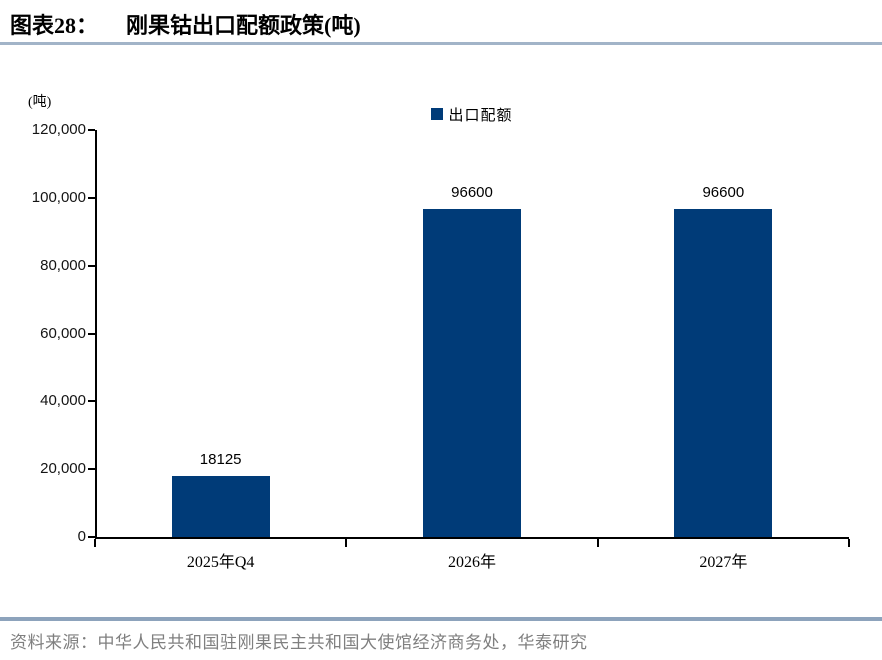 The image size is (882, 660). What do you see at coordinates (40, 102) in the screenshot?
I see `y-axis-unit-label: (吨)` at bounding box center [40, 102].